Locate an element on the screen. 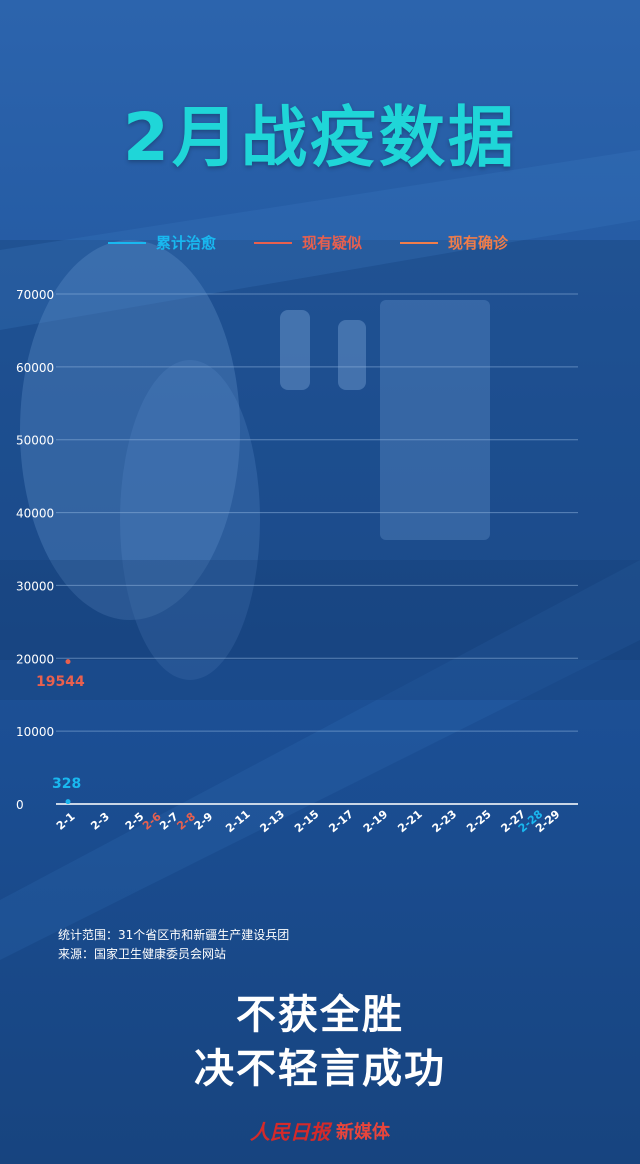 The width and height of the screenshot is (640, 1164). legend-item-cured: 累计治愈 is located at coordinates (162, 242).